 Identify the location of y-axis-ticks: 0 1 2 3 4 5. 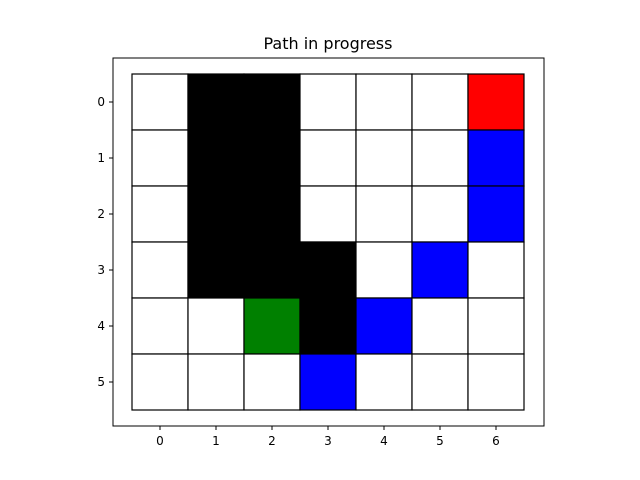
(105, 242).